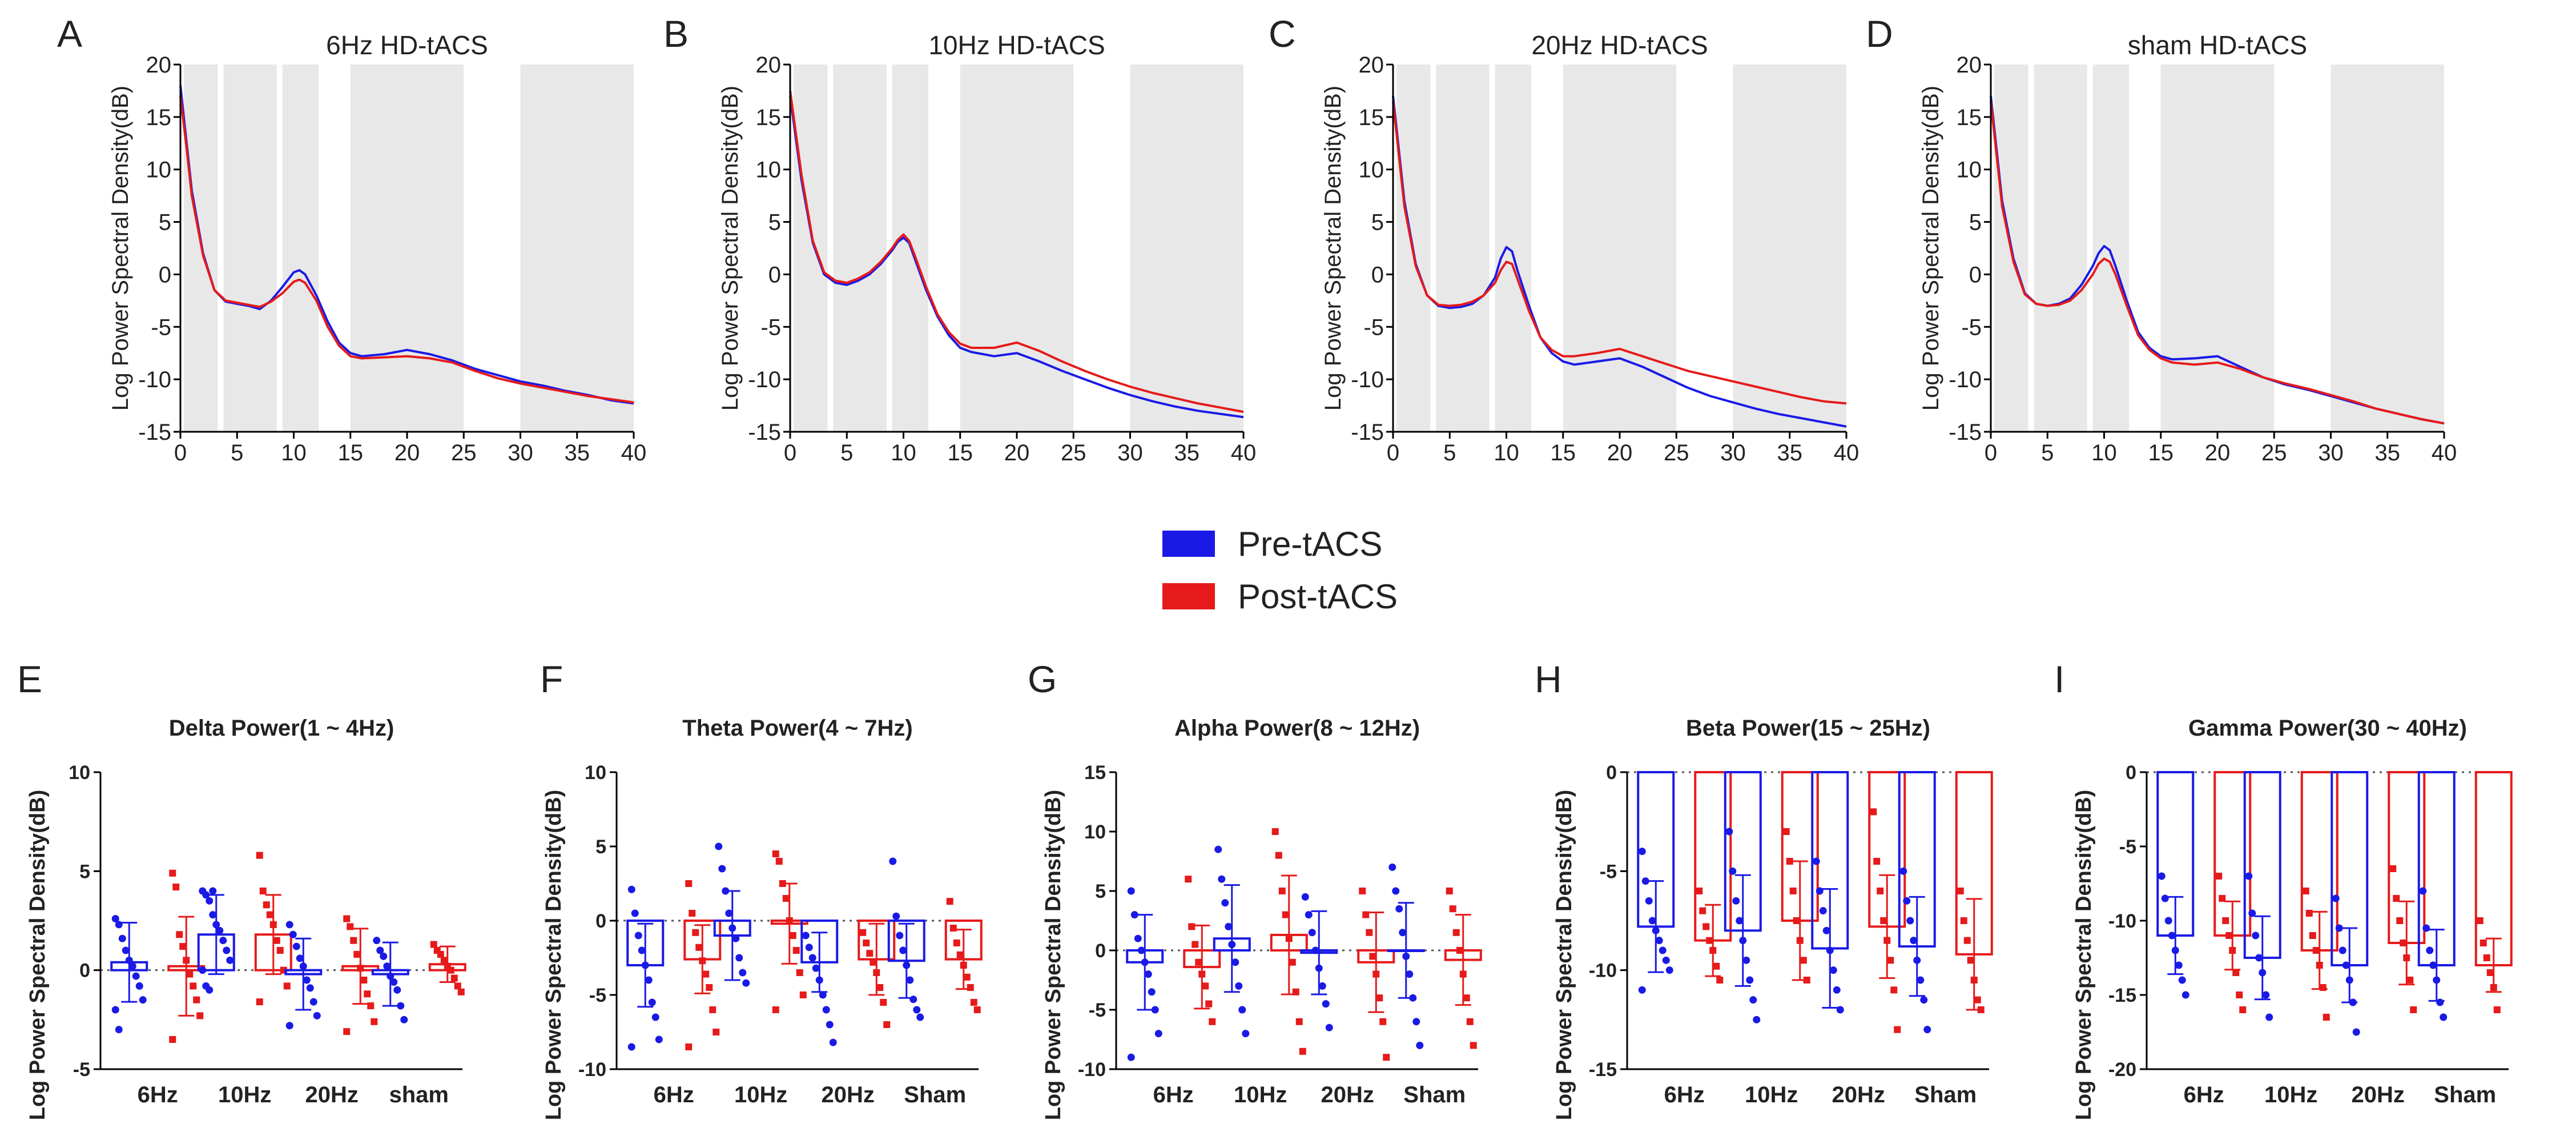 This screenshot has height=1128, width=2576. Describe the element at coordinates (903, 452) in the screenshot. I see `x-tick-label: 10` at that location.